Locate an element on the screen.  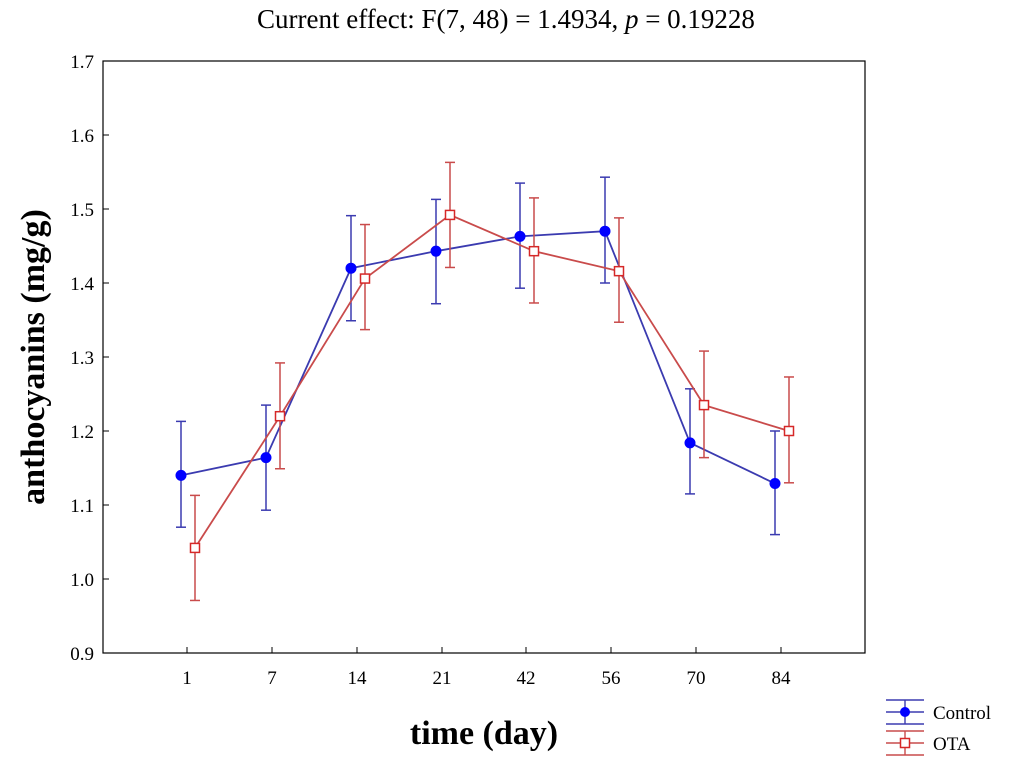
y-axis: 0.9 1.0 1.1 1.2 1.3 1.4 1.5 1.6 1.7 is located at coordinates (89, 358).